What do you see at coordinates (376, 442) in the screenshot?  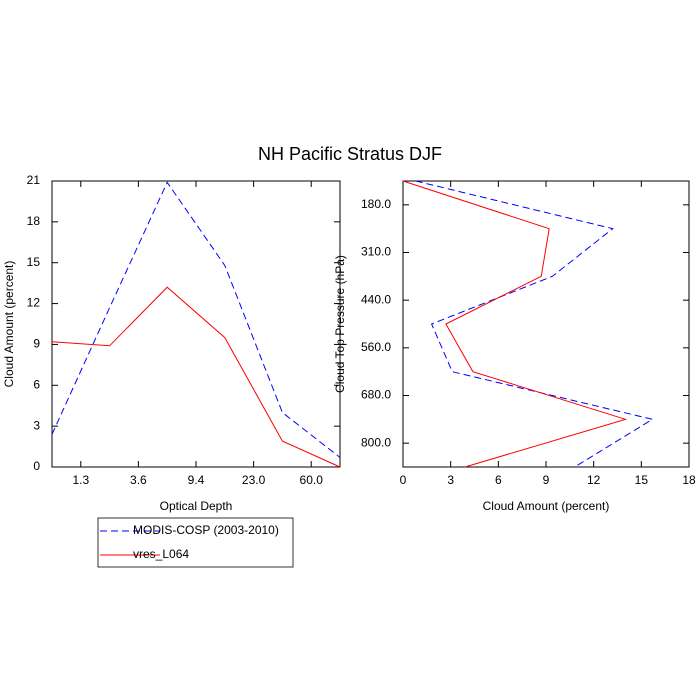 I see `y-tick-label: 800.0` at bounding box center [376, 442].